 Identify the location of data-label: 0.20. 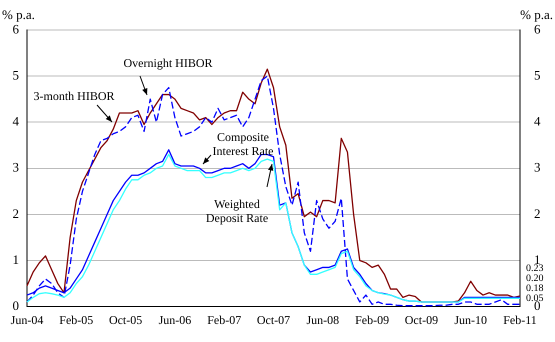
(535, 278).